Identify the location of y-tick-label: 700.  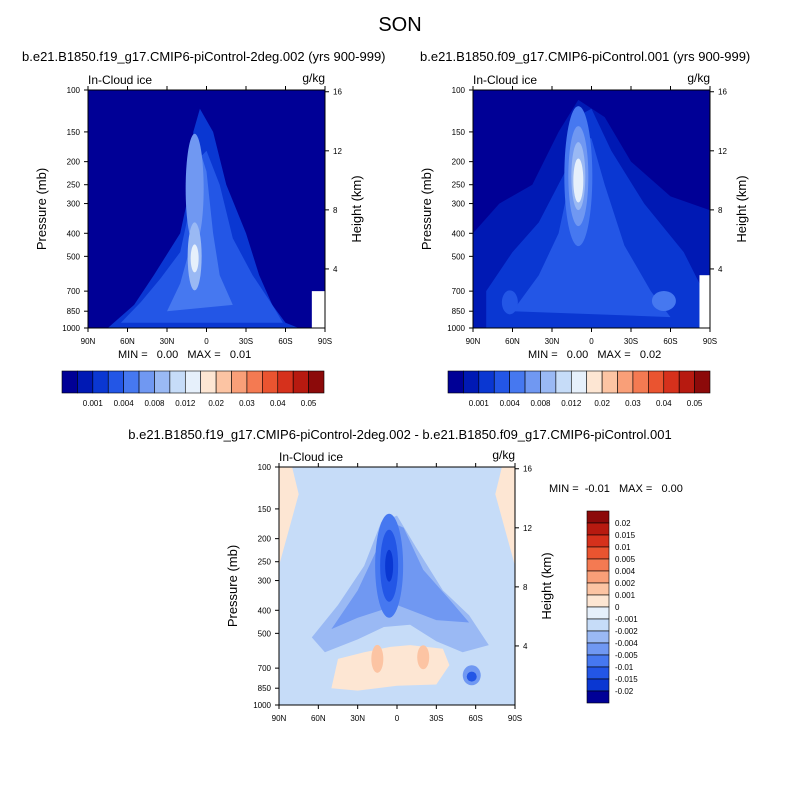
(265, 668).